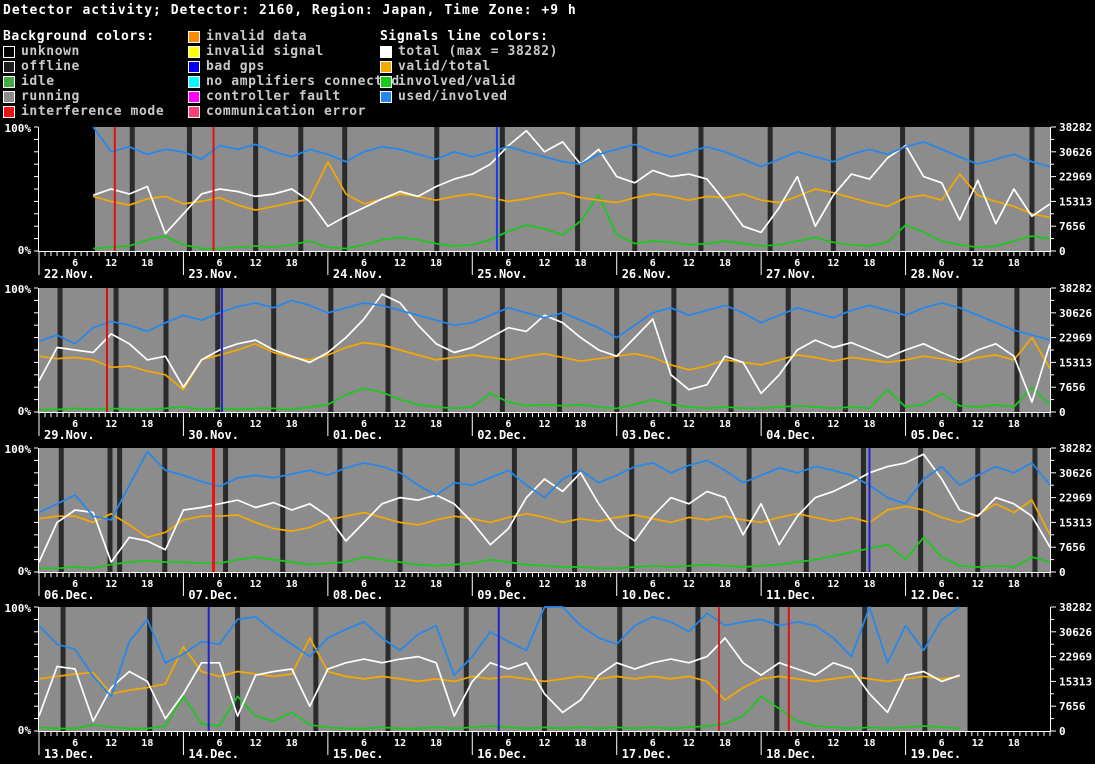 The image size is (1095, 764). I want to click on legend-status-invalid-signal-swatch, so click(194, 51).